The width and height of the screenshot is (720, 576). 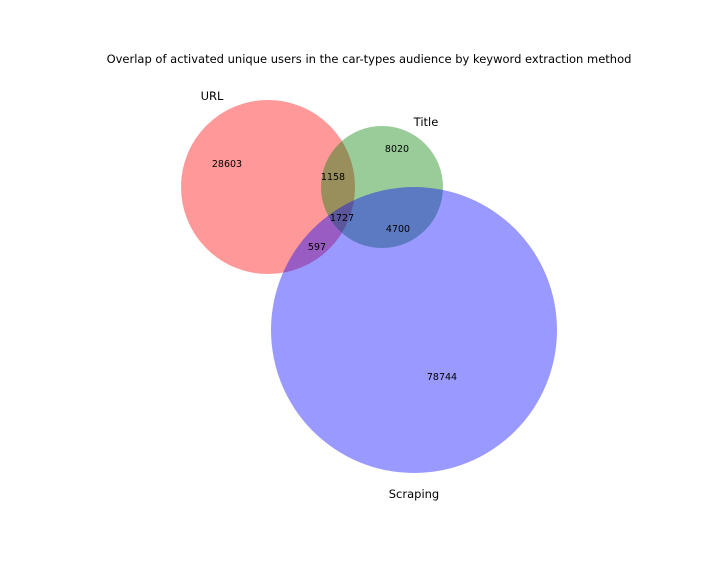 What do you see at coordinates (212, 96) in the screenshot?
I see `set-label-url: URL` at bounding box center [212, 96].